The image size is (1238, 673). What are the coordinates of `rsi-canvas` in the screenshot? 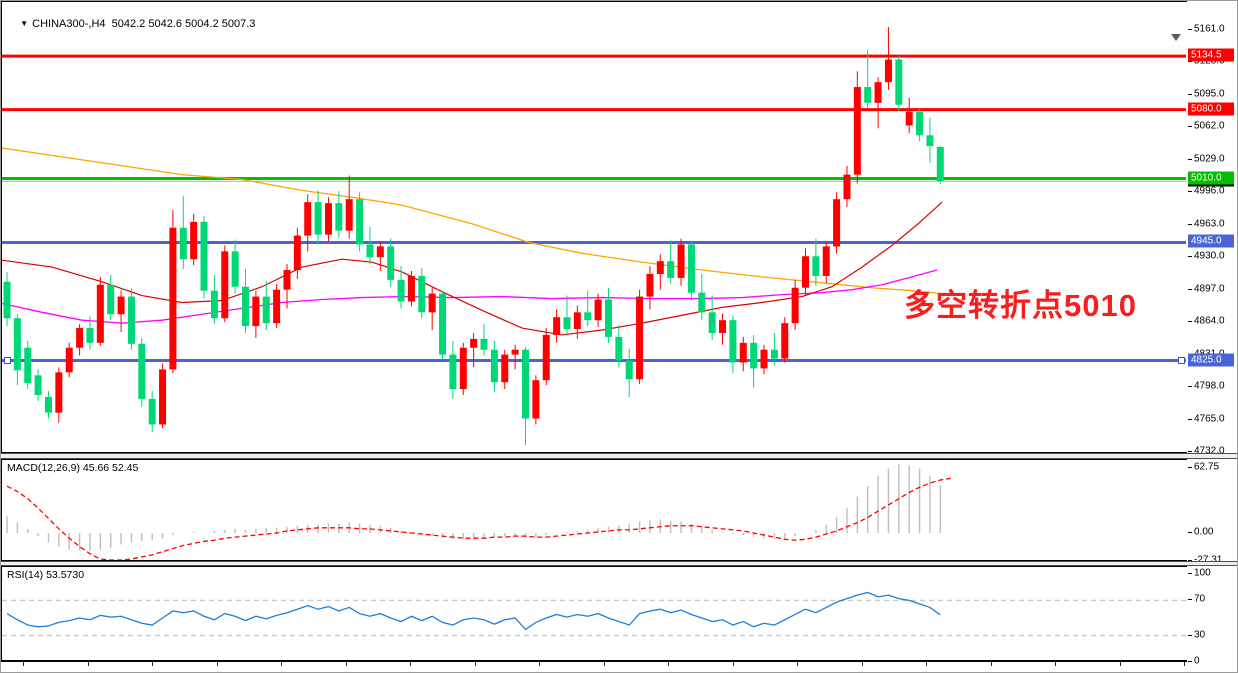 It's located at (594, 613).